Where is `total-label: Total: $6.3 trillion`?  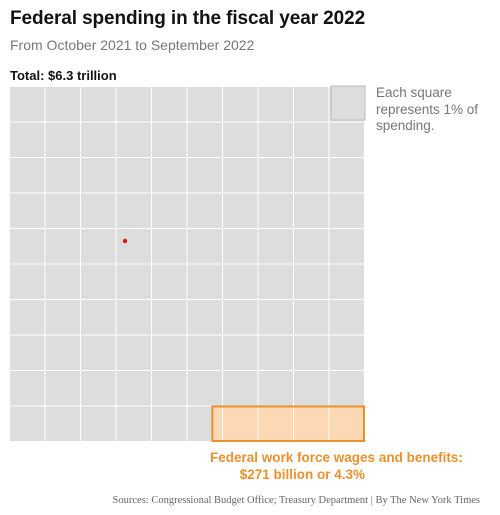
total-label: Total: $6.3 trillion is located at coordinates (63, 75).